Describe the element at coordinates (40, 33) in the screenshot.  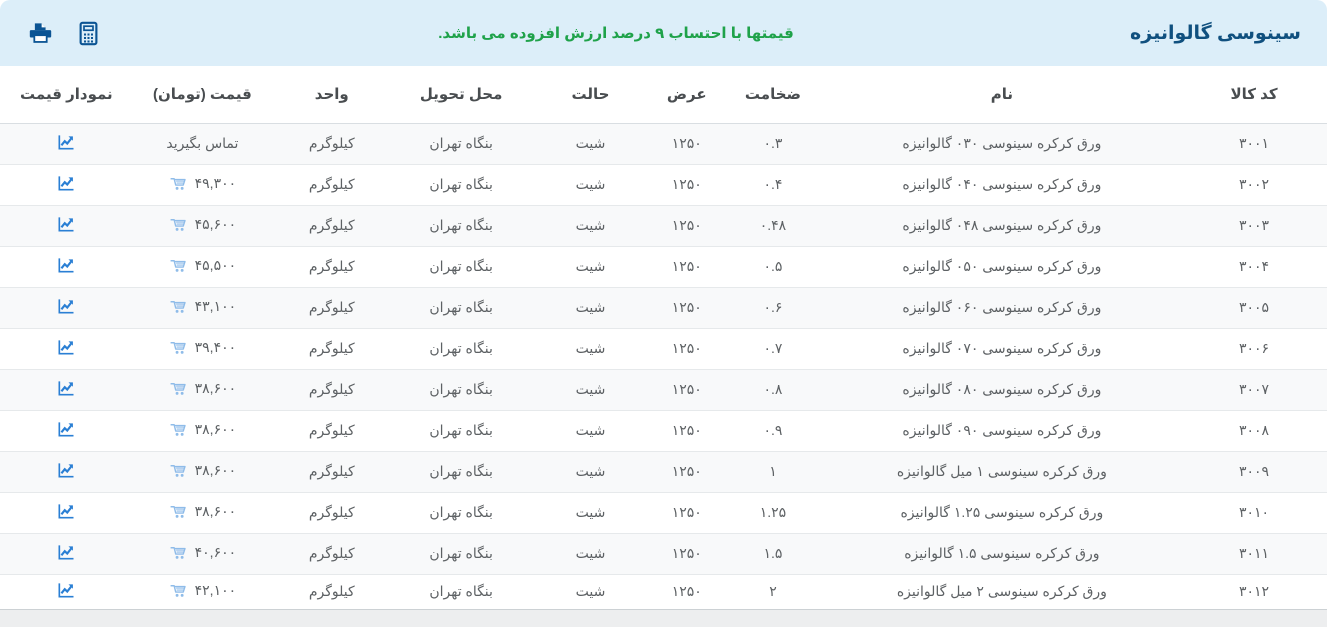
I see `print-button` at that location.